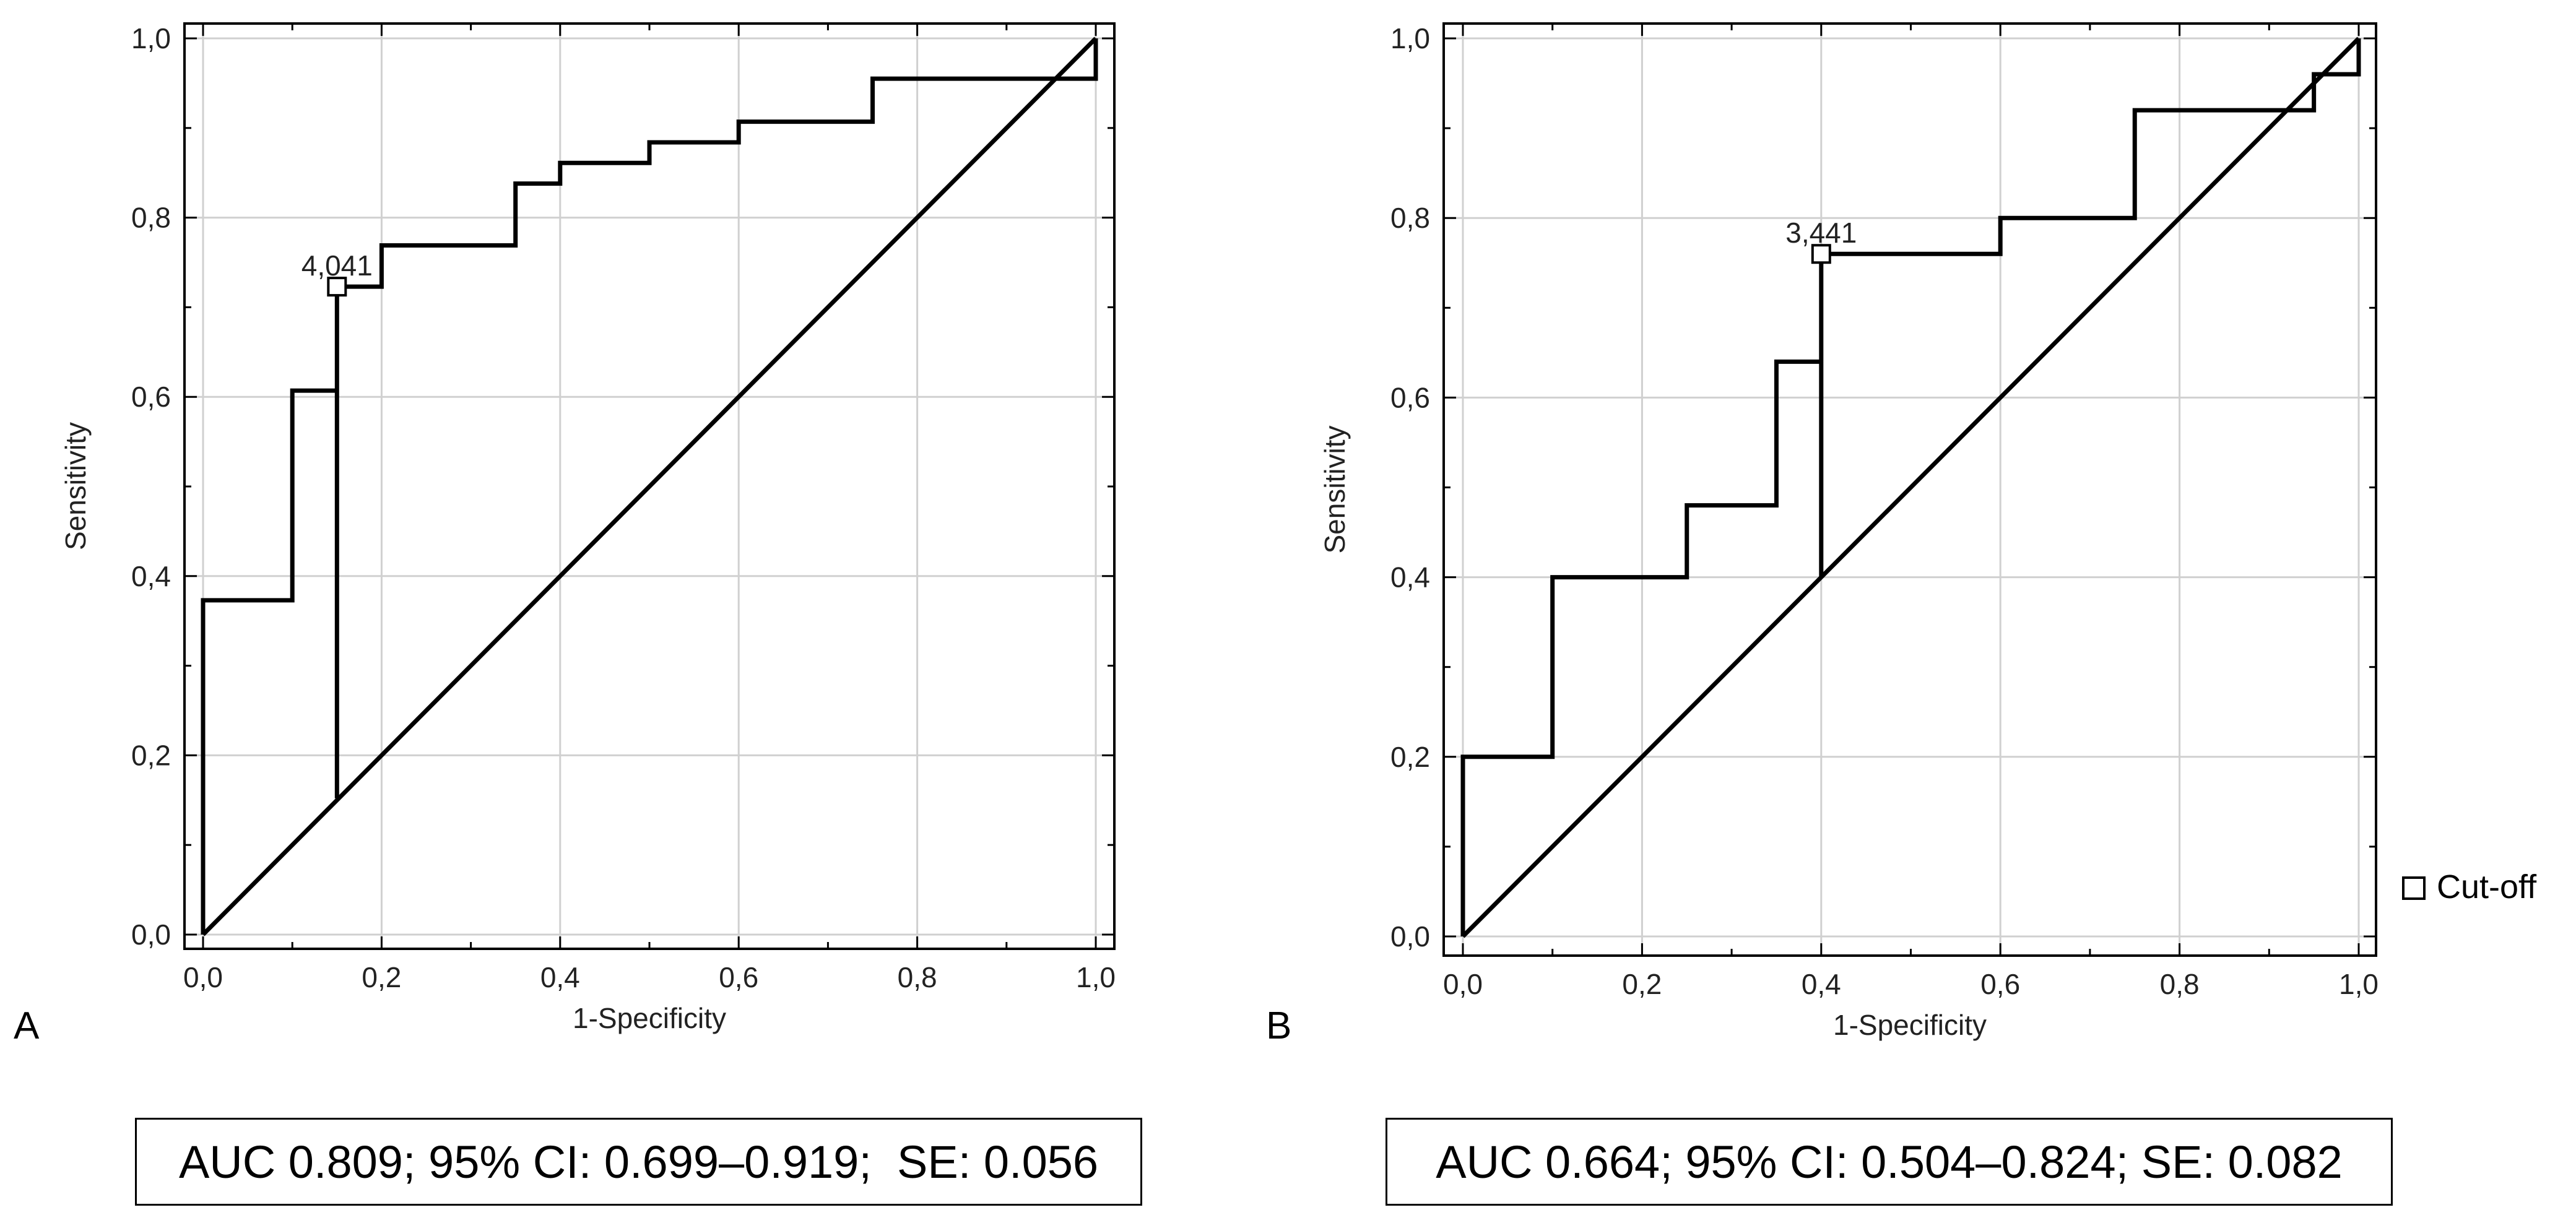 The width and height of the screenshot is (2576, 1223). I want to click on legend: Cut-off, so click(2469, 886).